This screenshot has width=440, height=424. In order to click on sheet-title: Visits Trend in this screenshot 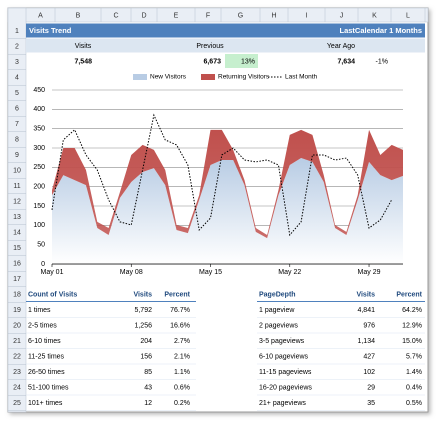, I will do `click(50, 30)`.